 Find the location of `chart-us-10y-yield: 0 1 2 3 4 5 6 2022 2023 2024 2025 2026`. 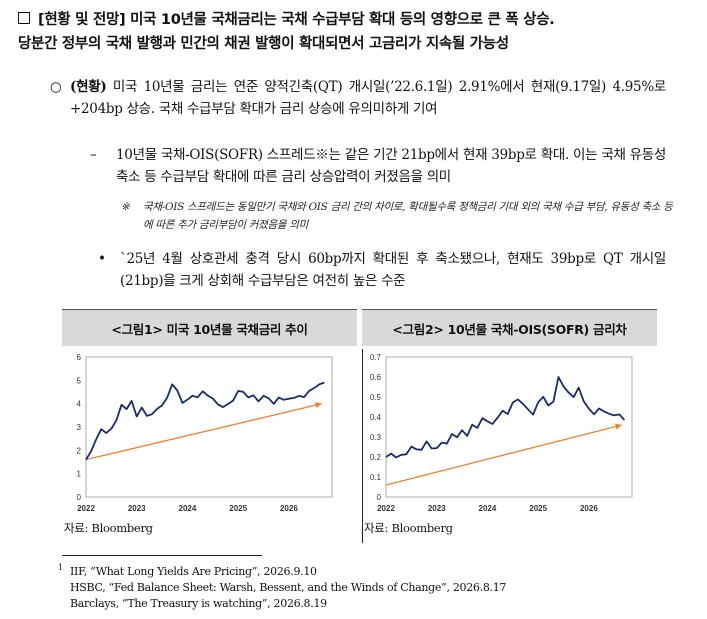

chart-us-10y-yield: 0 1 2 3 4 5 6 2022 2023 2024 2025 2026 is located at coordinates (205, 433).